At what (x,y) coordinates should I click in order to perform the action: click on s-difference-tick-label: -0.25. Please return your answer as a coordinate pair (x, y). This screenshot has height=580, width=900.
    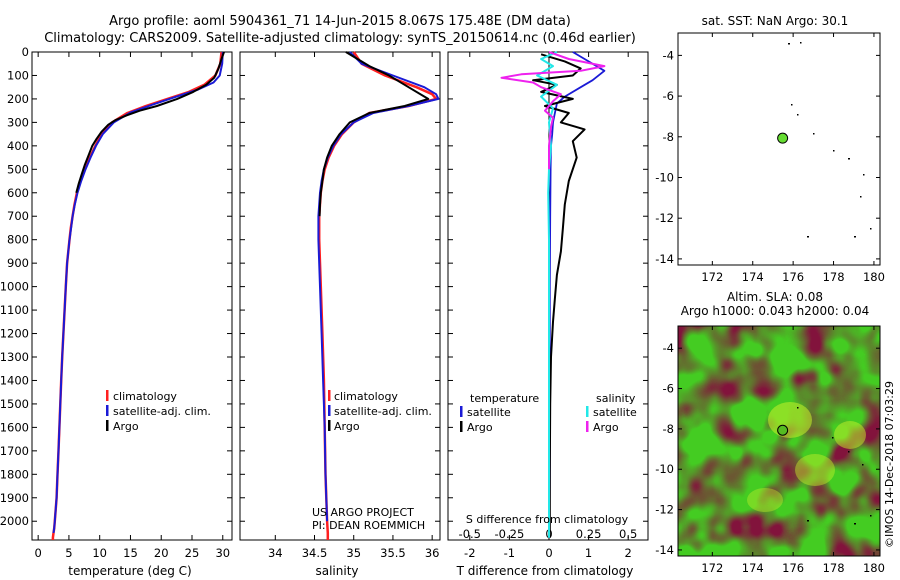
    Looking at the image, I should click on (510, 534).